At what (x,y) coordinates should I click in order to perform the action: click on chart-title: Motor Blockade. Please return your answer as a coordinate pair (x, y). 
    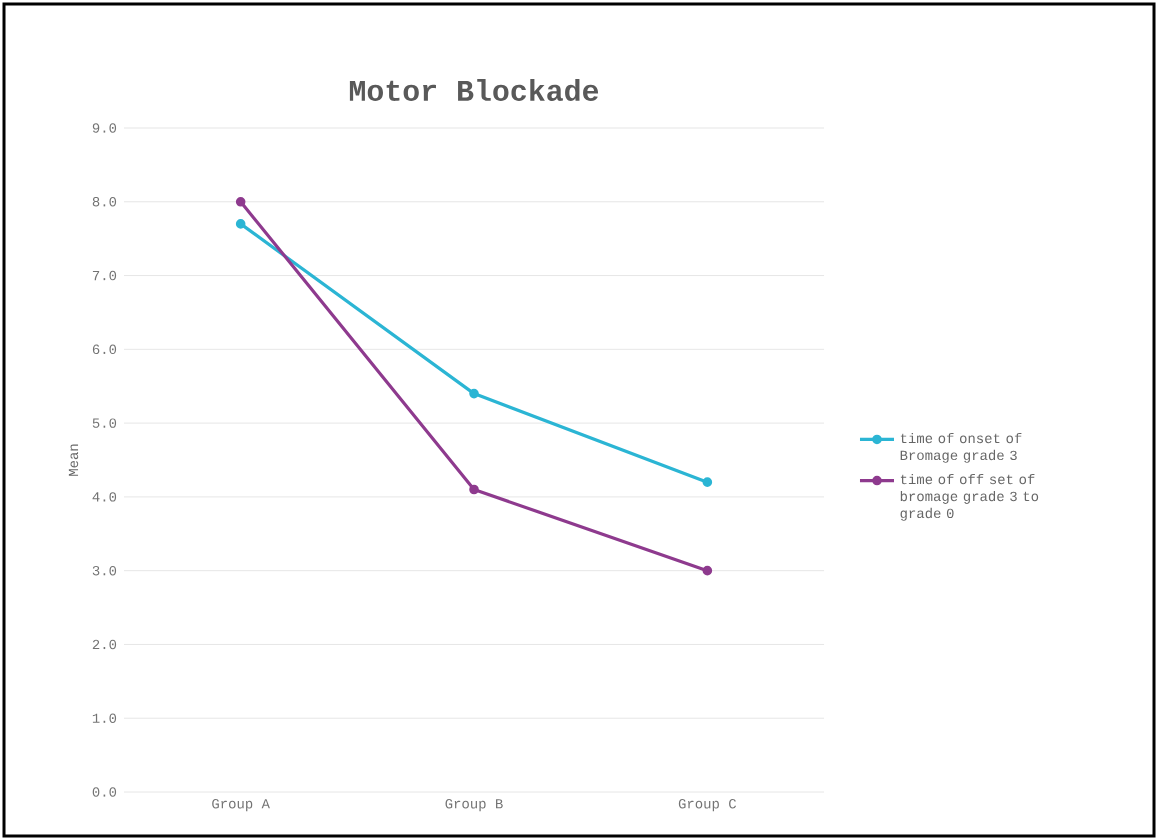
    Looking at the image, I should click on (474, 90).